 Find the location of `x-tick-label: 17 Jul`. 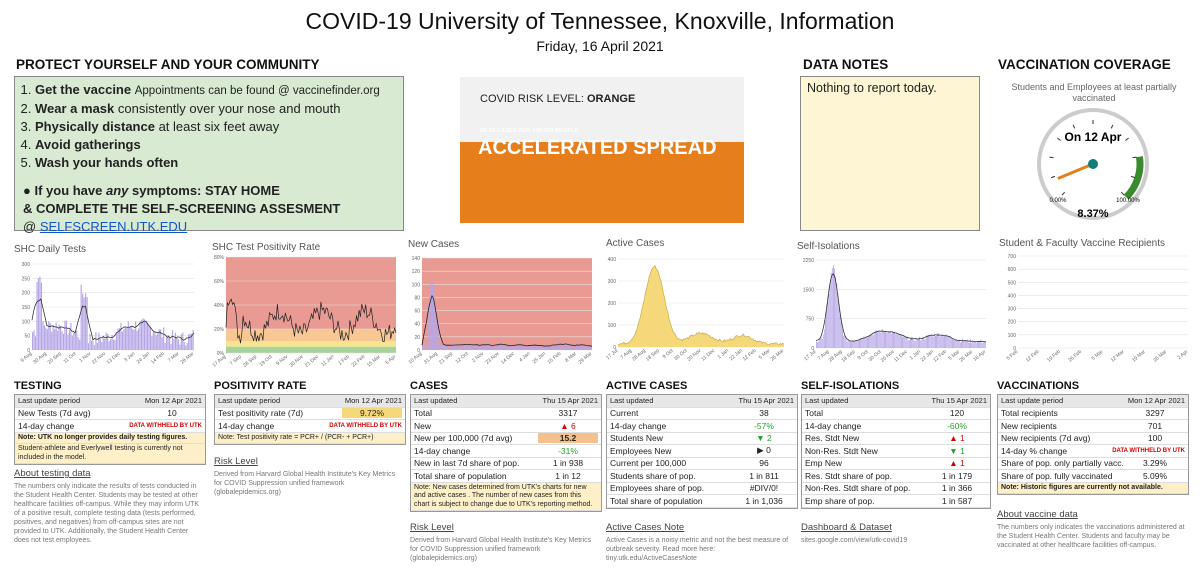

x-tick-label: 17 Jul is located at coordinates (810, 355).